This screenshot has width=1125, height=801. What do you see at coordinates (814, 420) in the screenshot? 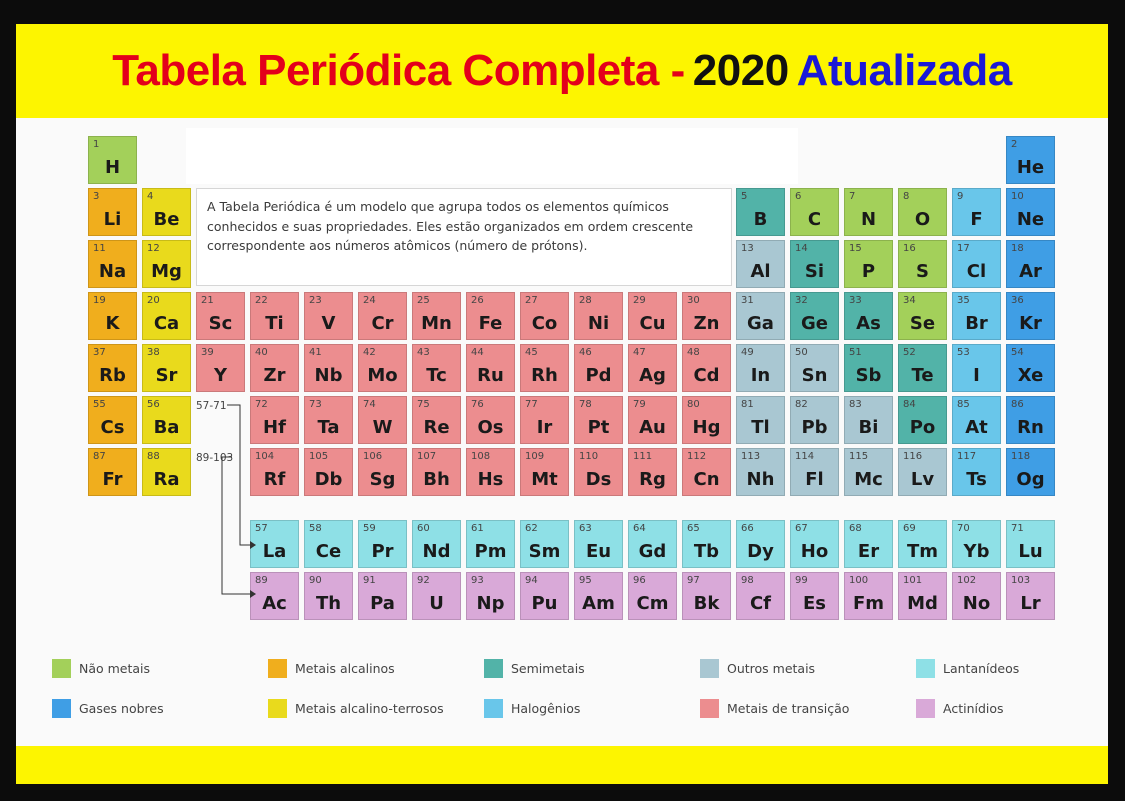
I see `element-cell-pb: 82 Pb` at bounding box center [814, 420].